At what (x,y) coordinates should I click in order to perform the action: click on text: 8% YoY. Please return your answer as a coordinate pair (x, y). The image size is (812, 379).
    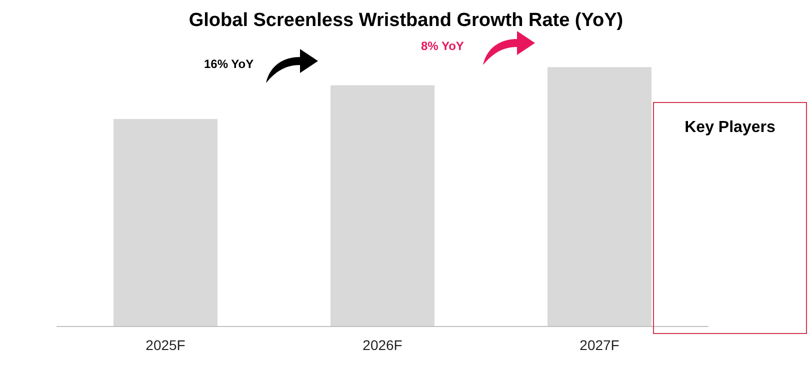
    Looking at the image, I should click on (442, 46).